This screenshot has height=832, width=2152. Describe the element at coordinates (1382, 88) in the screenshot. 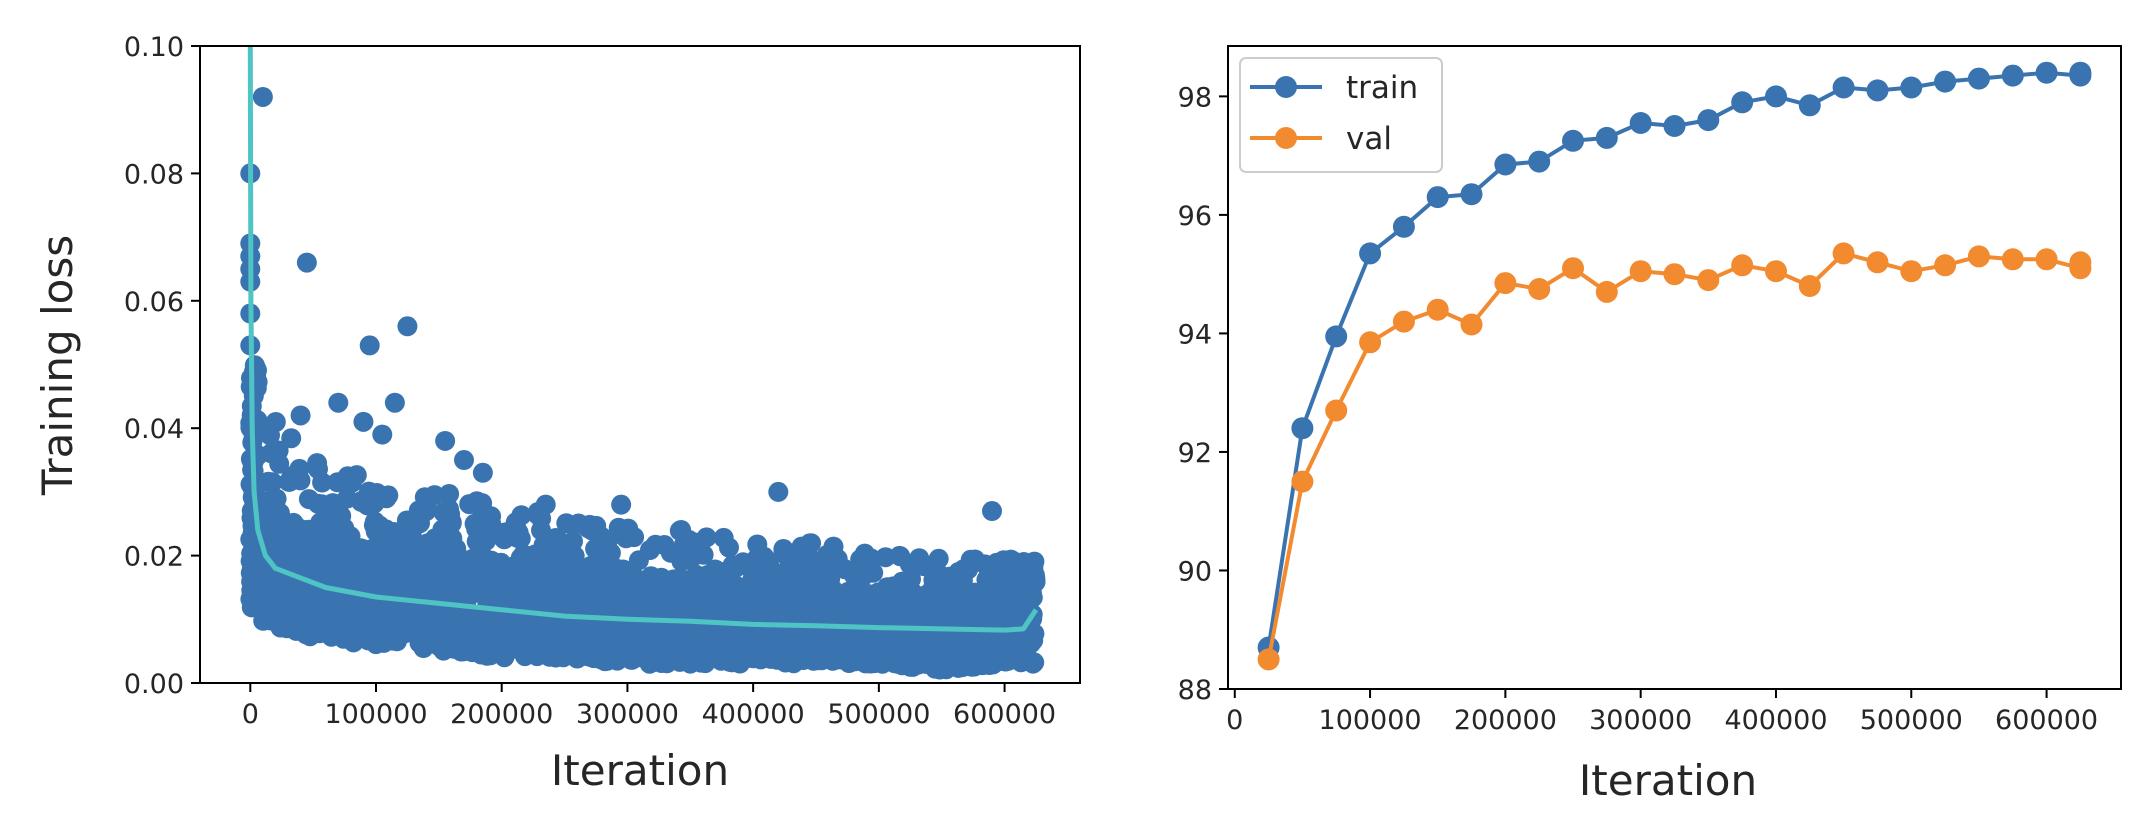

I see `legend-train-label: train` at that location.